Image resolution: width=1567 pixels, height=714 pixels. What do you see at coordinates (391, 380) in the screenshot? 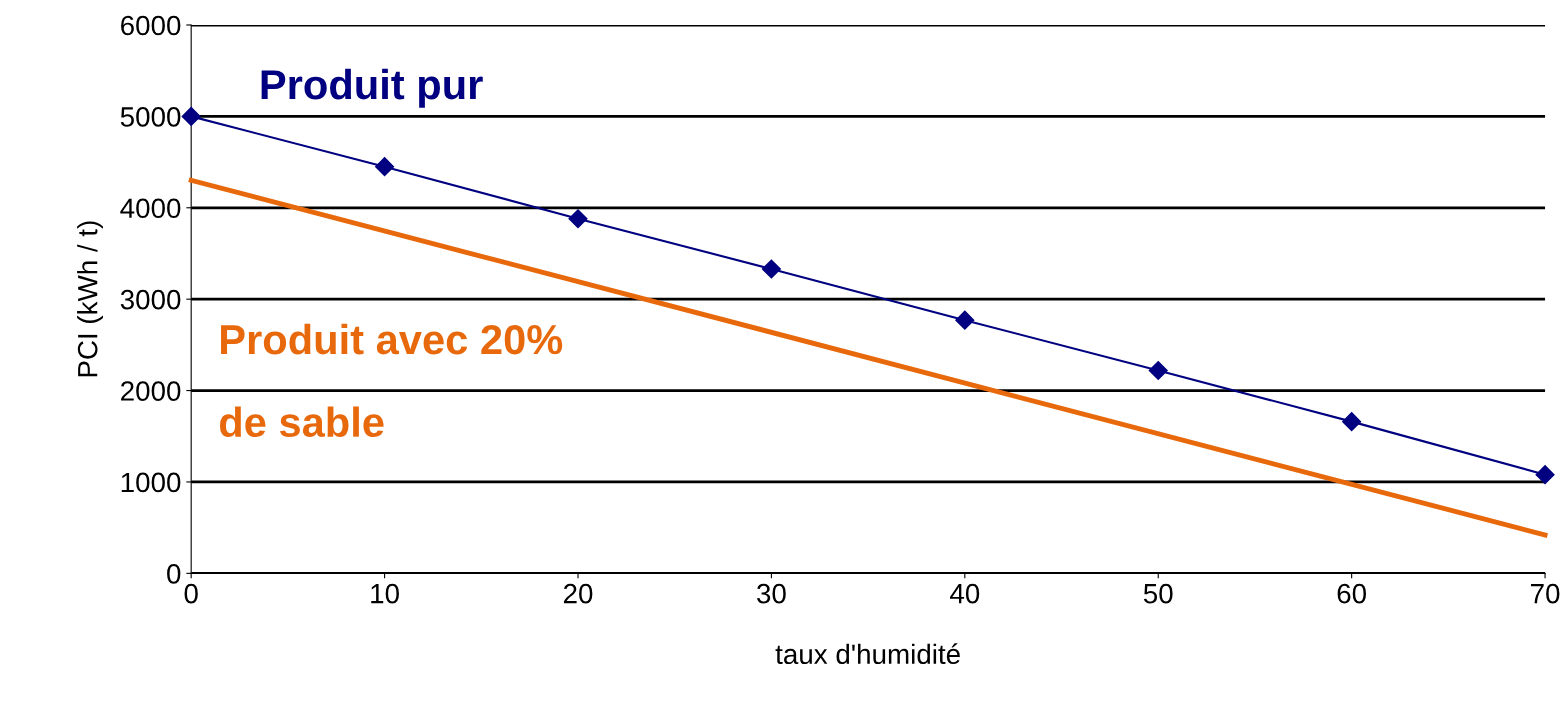
I see `text: Produit avec 20% de sable` at bounding box center [391, 380].